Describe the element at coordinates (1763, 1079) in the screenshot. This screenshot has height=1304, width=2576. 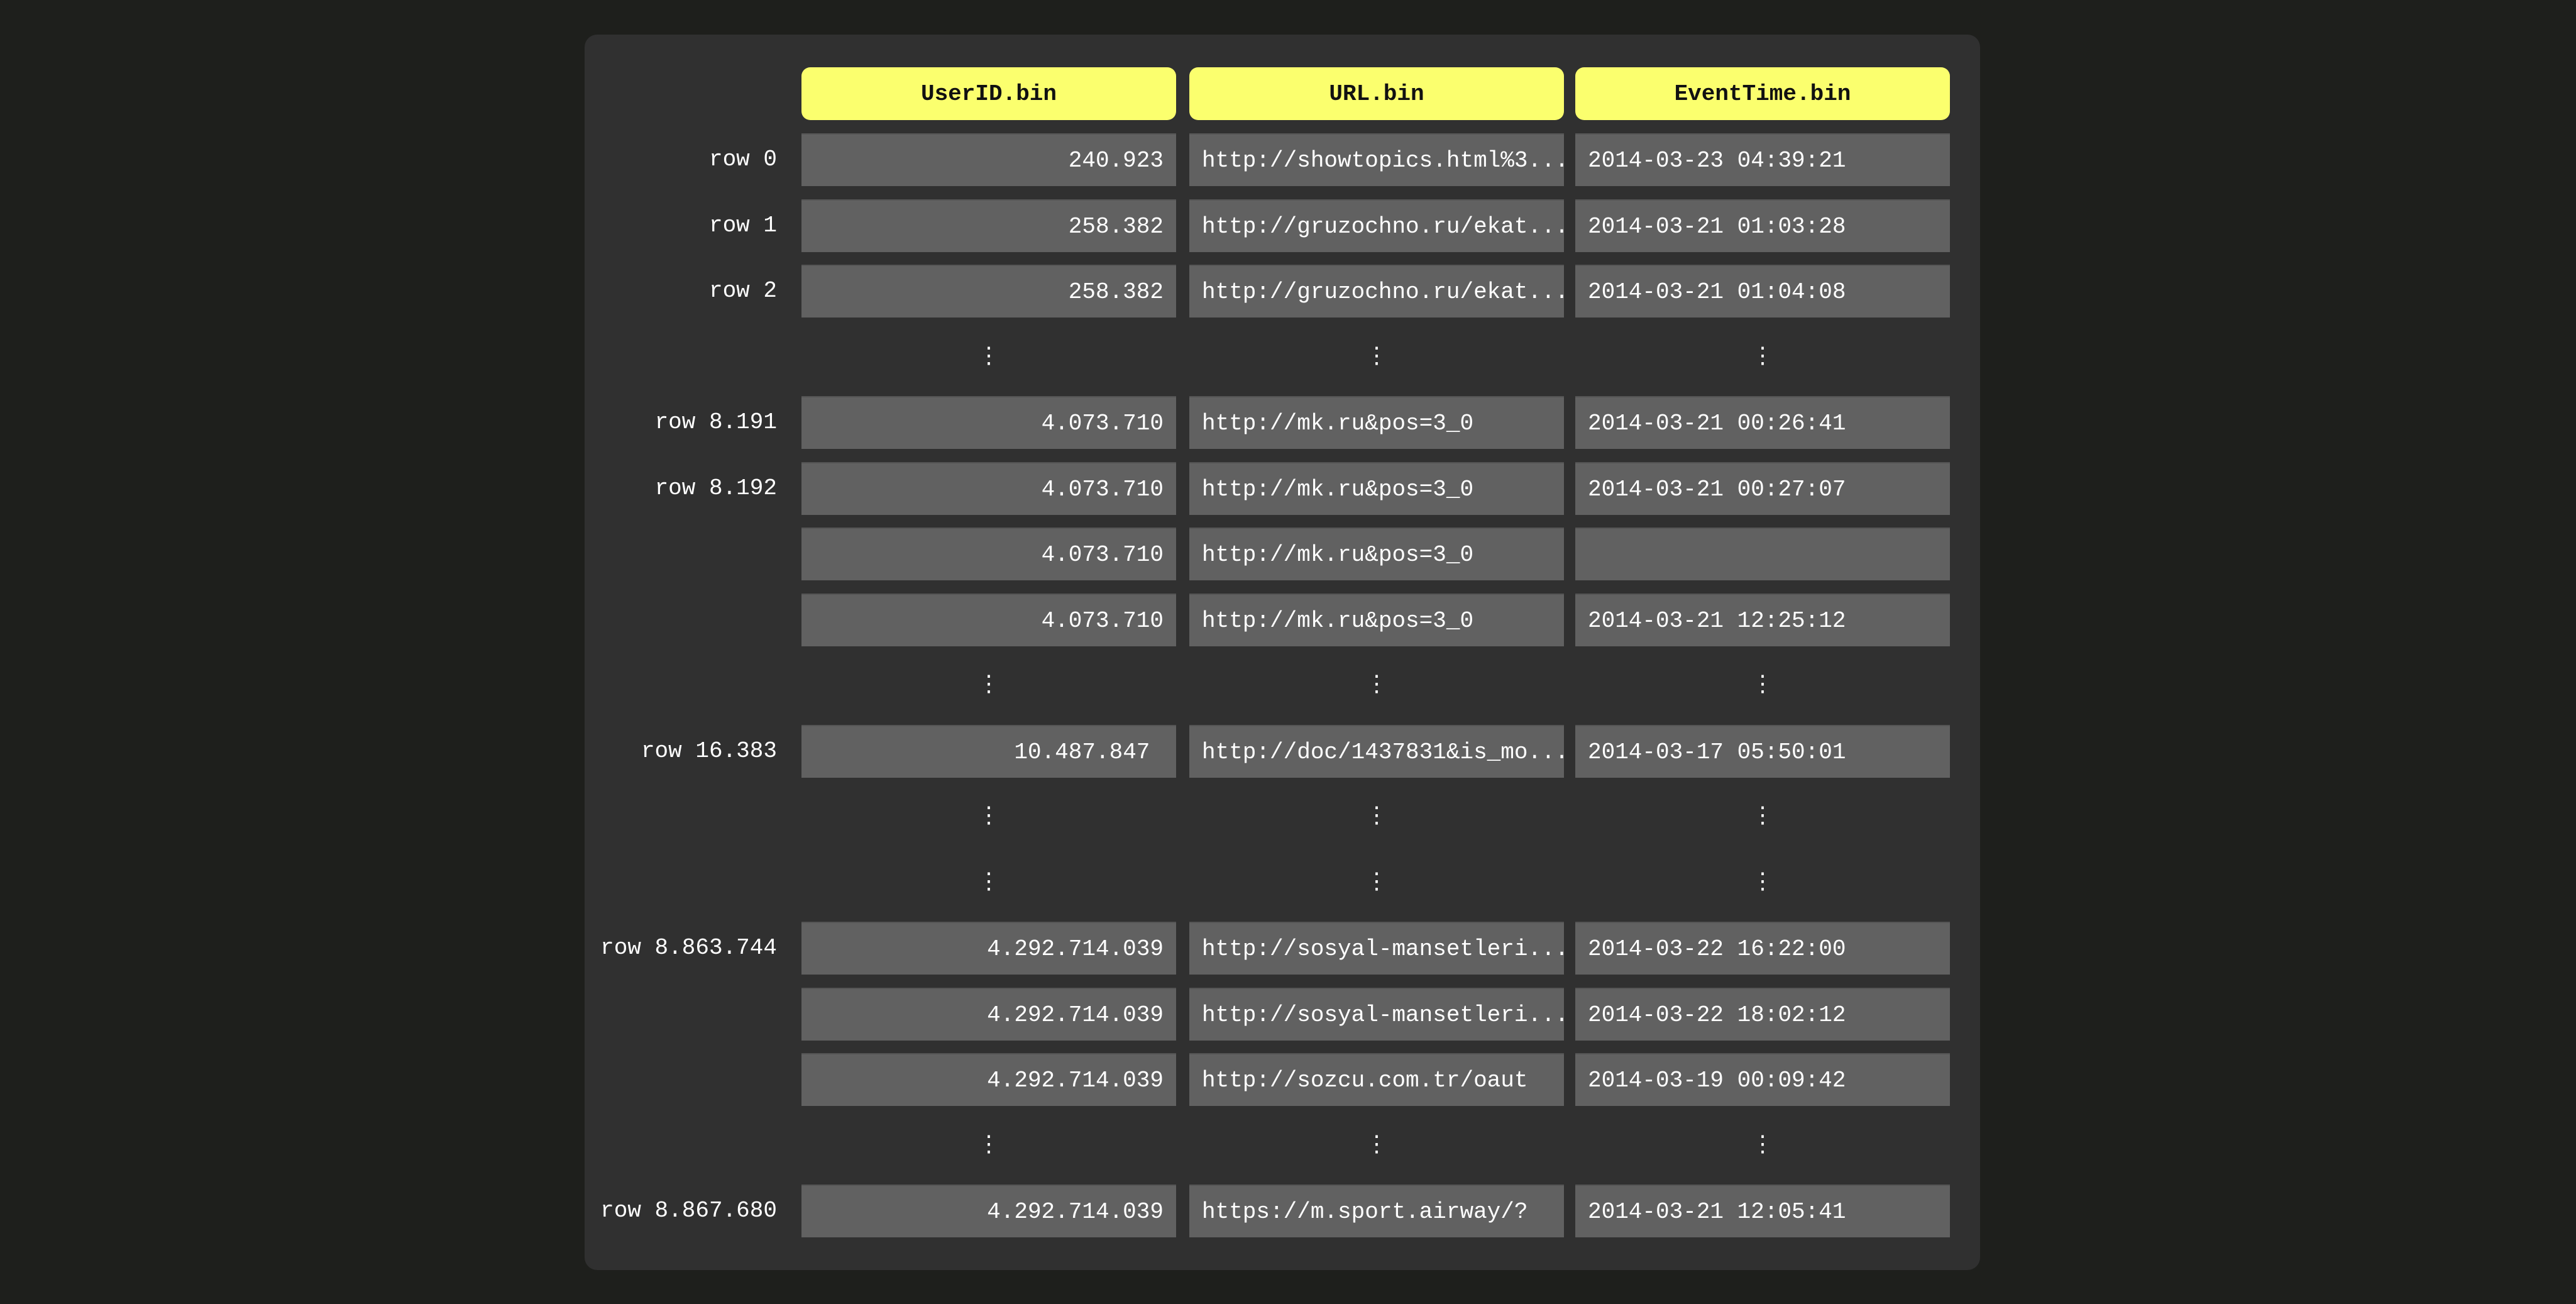
I see `eventtime-cell: 2014-03-19 00:09:42` at that location.